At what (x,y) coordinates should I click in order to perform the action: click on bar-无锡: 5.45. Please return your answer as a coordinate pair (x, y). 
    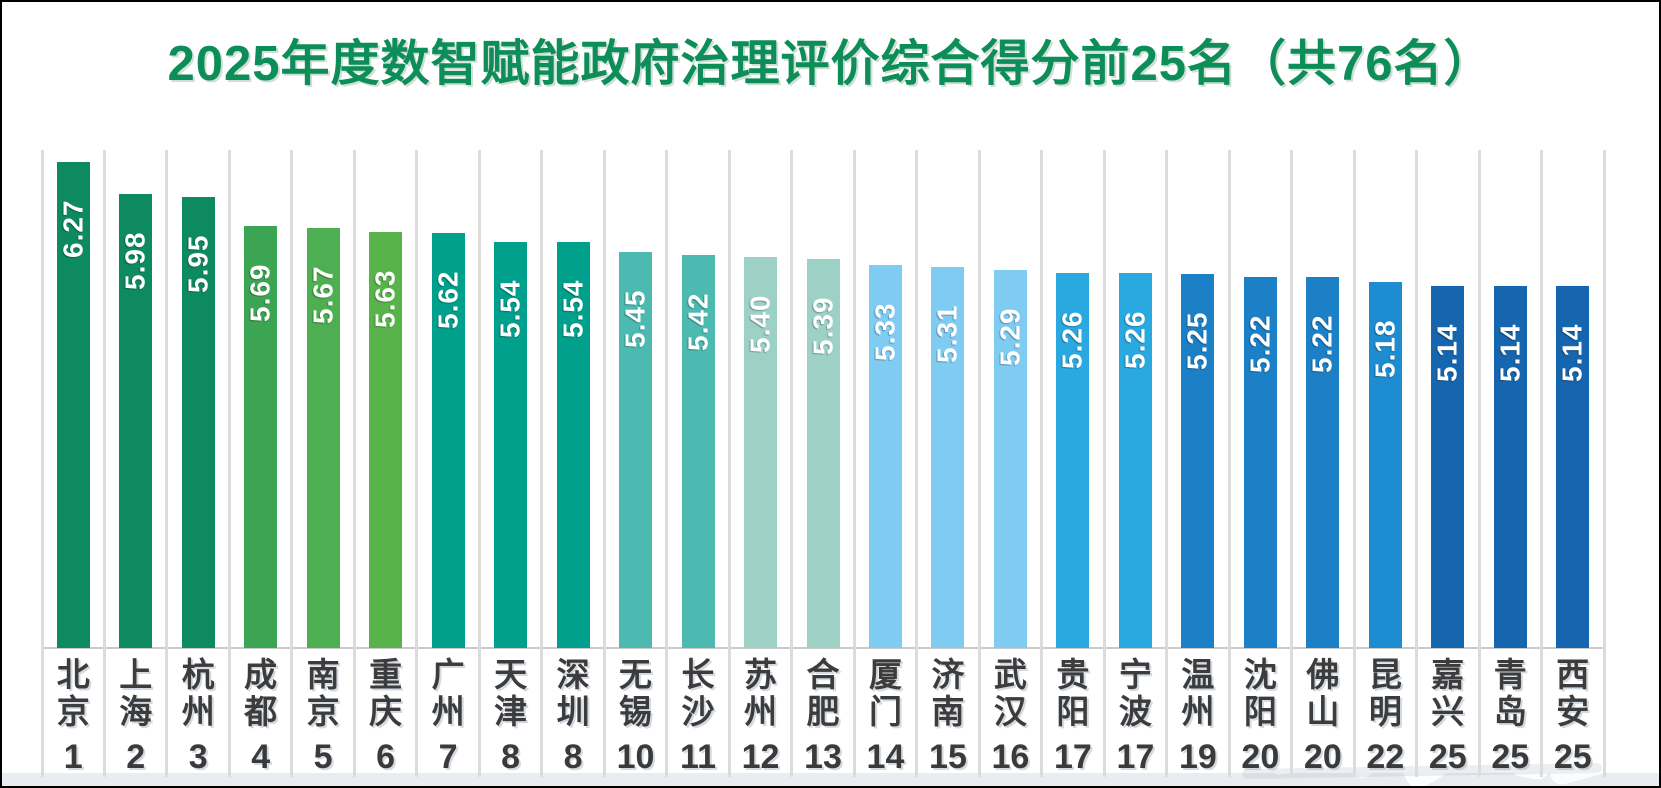
    Looking at the image, I should click on (636, 450).